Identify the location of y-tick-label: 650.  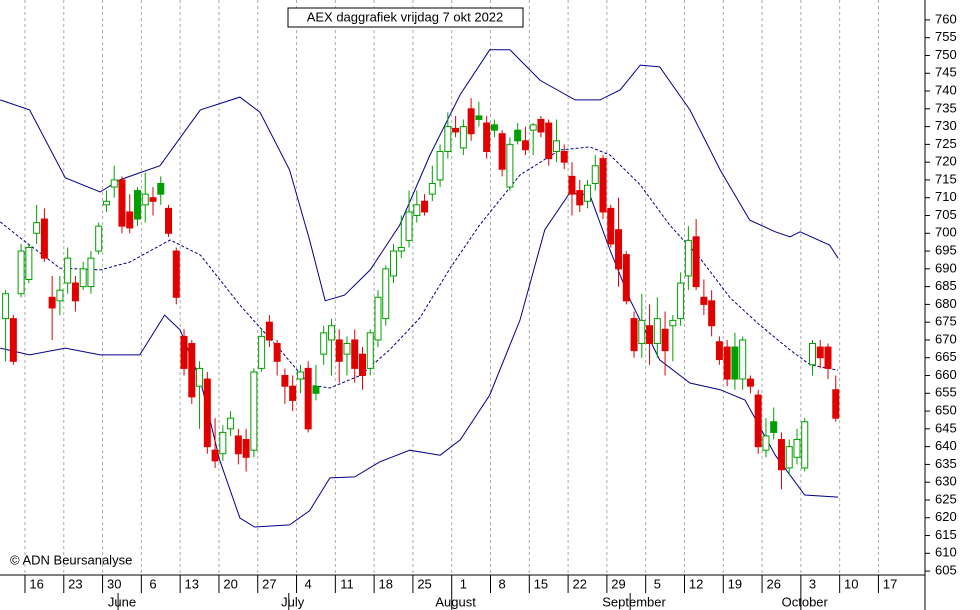
(946, 410).